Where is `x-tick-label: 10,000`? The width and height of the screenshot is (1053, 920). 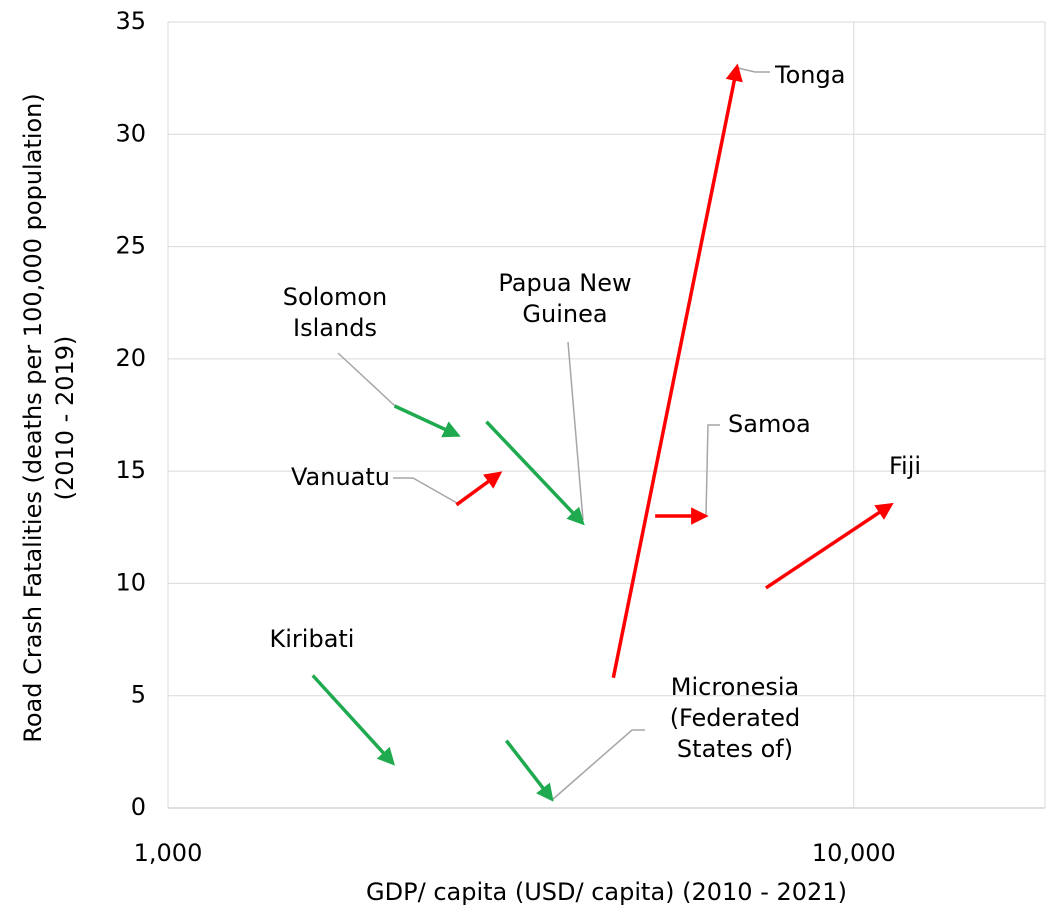 x-tick-label: 10,000 is located at coordinates (854, 853).